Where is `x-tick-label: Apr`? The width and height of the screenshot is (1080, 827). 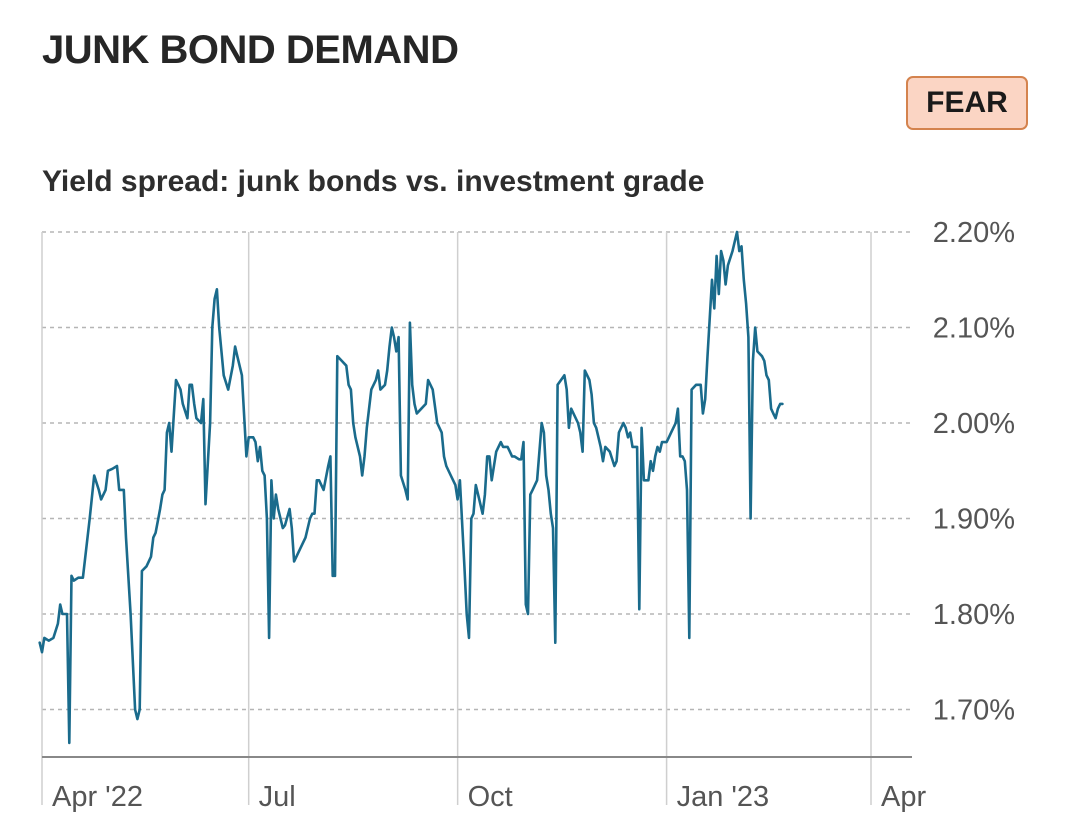 x-tick-label: Apr is located at coordinates (903, 797).